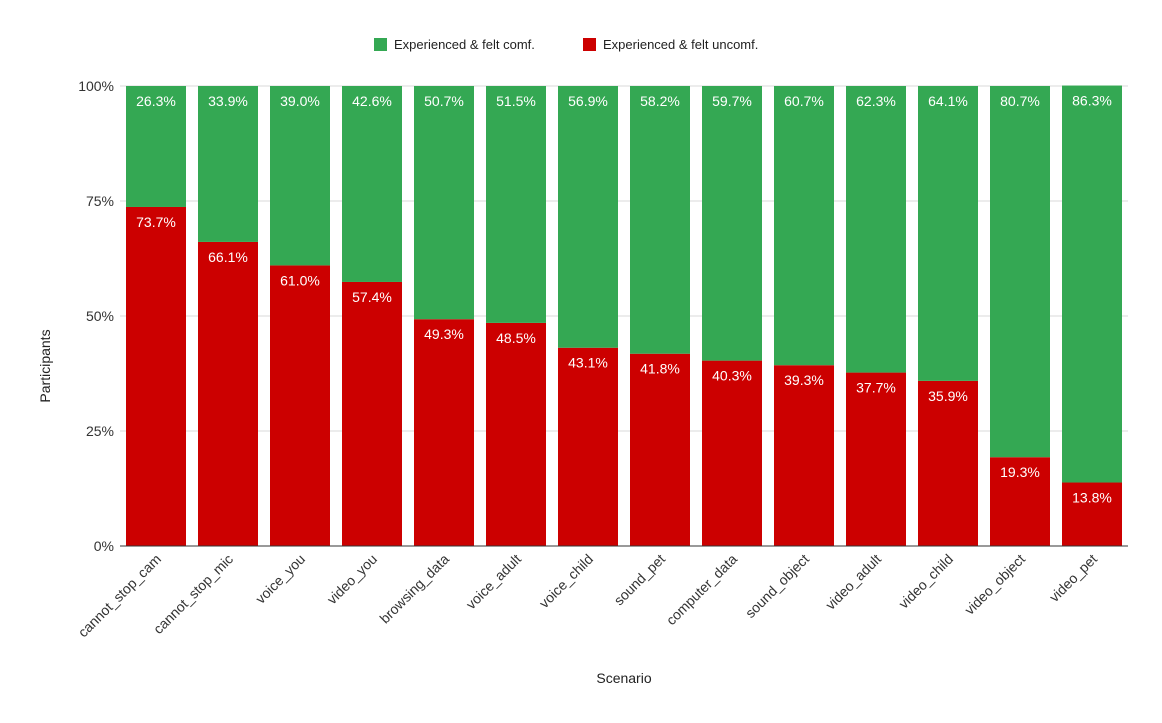  Describe the element at coordinates (444, 334) in the screenshot. I see `data-label: 49.3%` at that location.